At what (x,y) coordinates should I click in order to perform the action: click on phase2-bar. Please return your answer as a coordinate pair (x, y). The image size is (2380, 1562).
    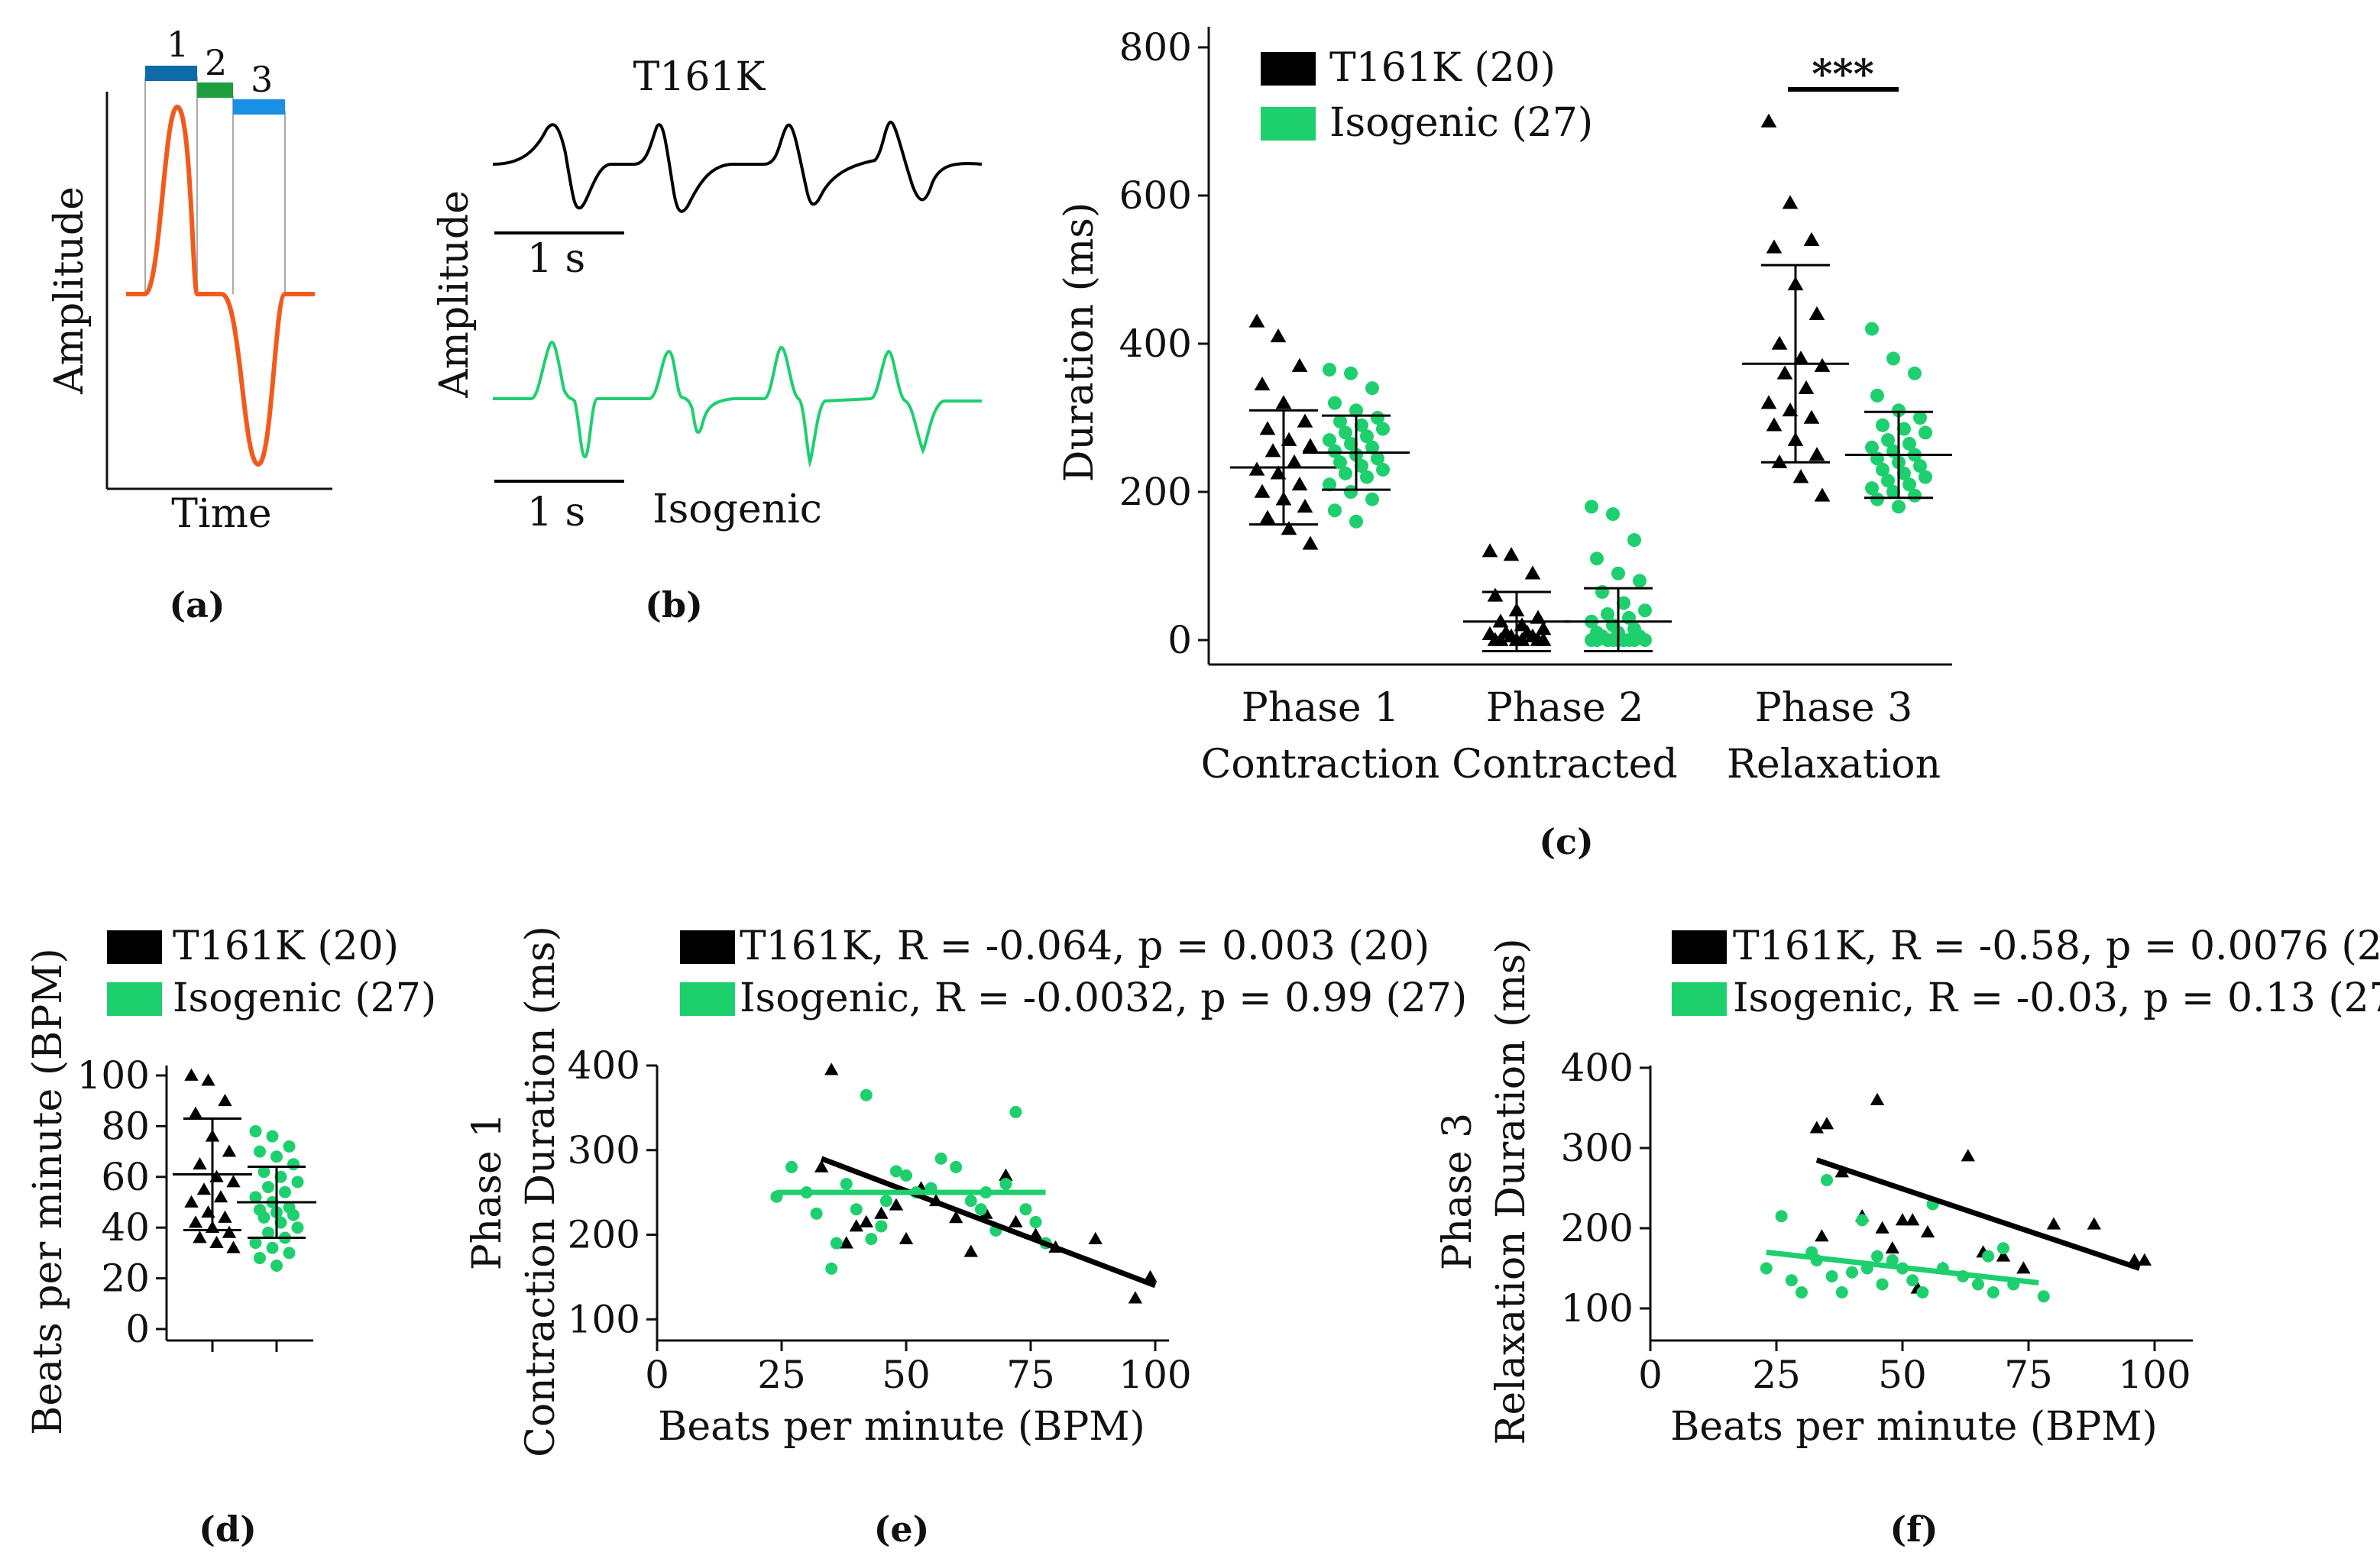
    Looking at the image, I should click on (215, 90).